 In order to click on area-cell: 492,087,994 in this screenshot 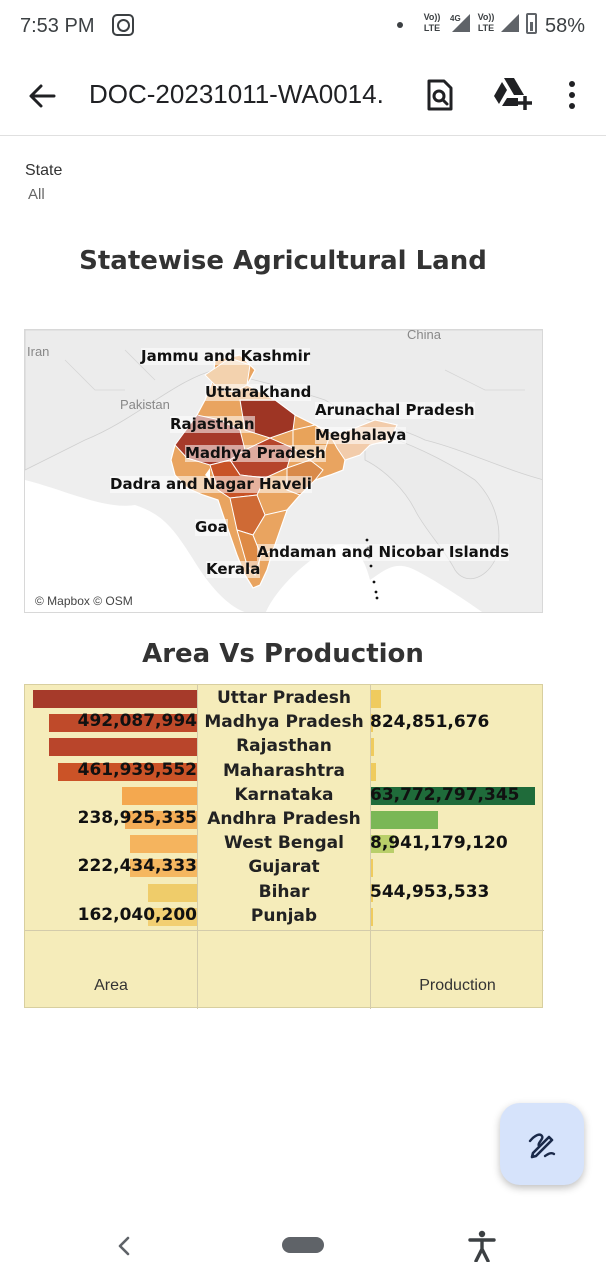, I will do `click(111, 723)`.